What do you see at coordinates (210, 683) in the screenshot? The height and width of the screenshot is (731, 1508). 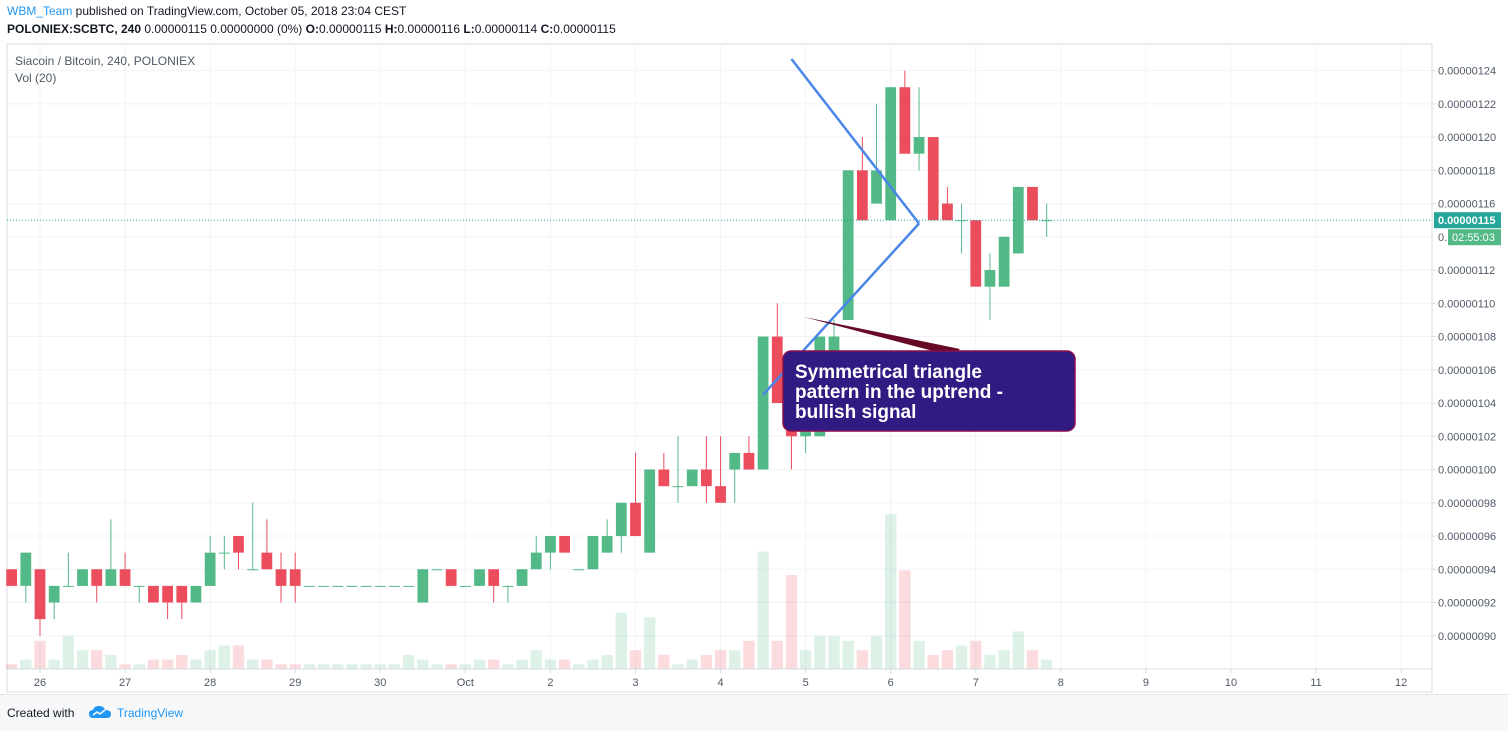 I see `time-tick-label: 28` at bounding box center [210, 683].